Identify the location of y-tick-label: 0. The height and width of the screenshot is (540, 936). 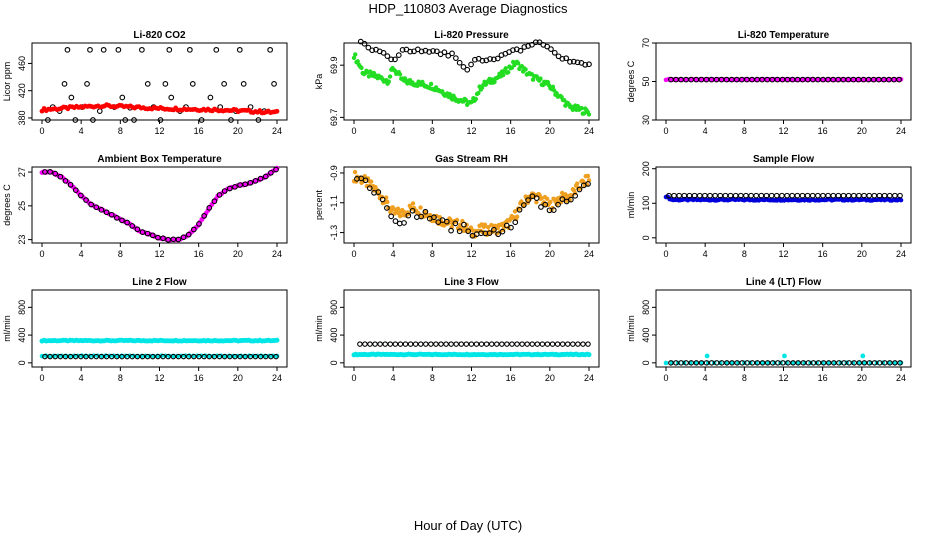
(646, 362).